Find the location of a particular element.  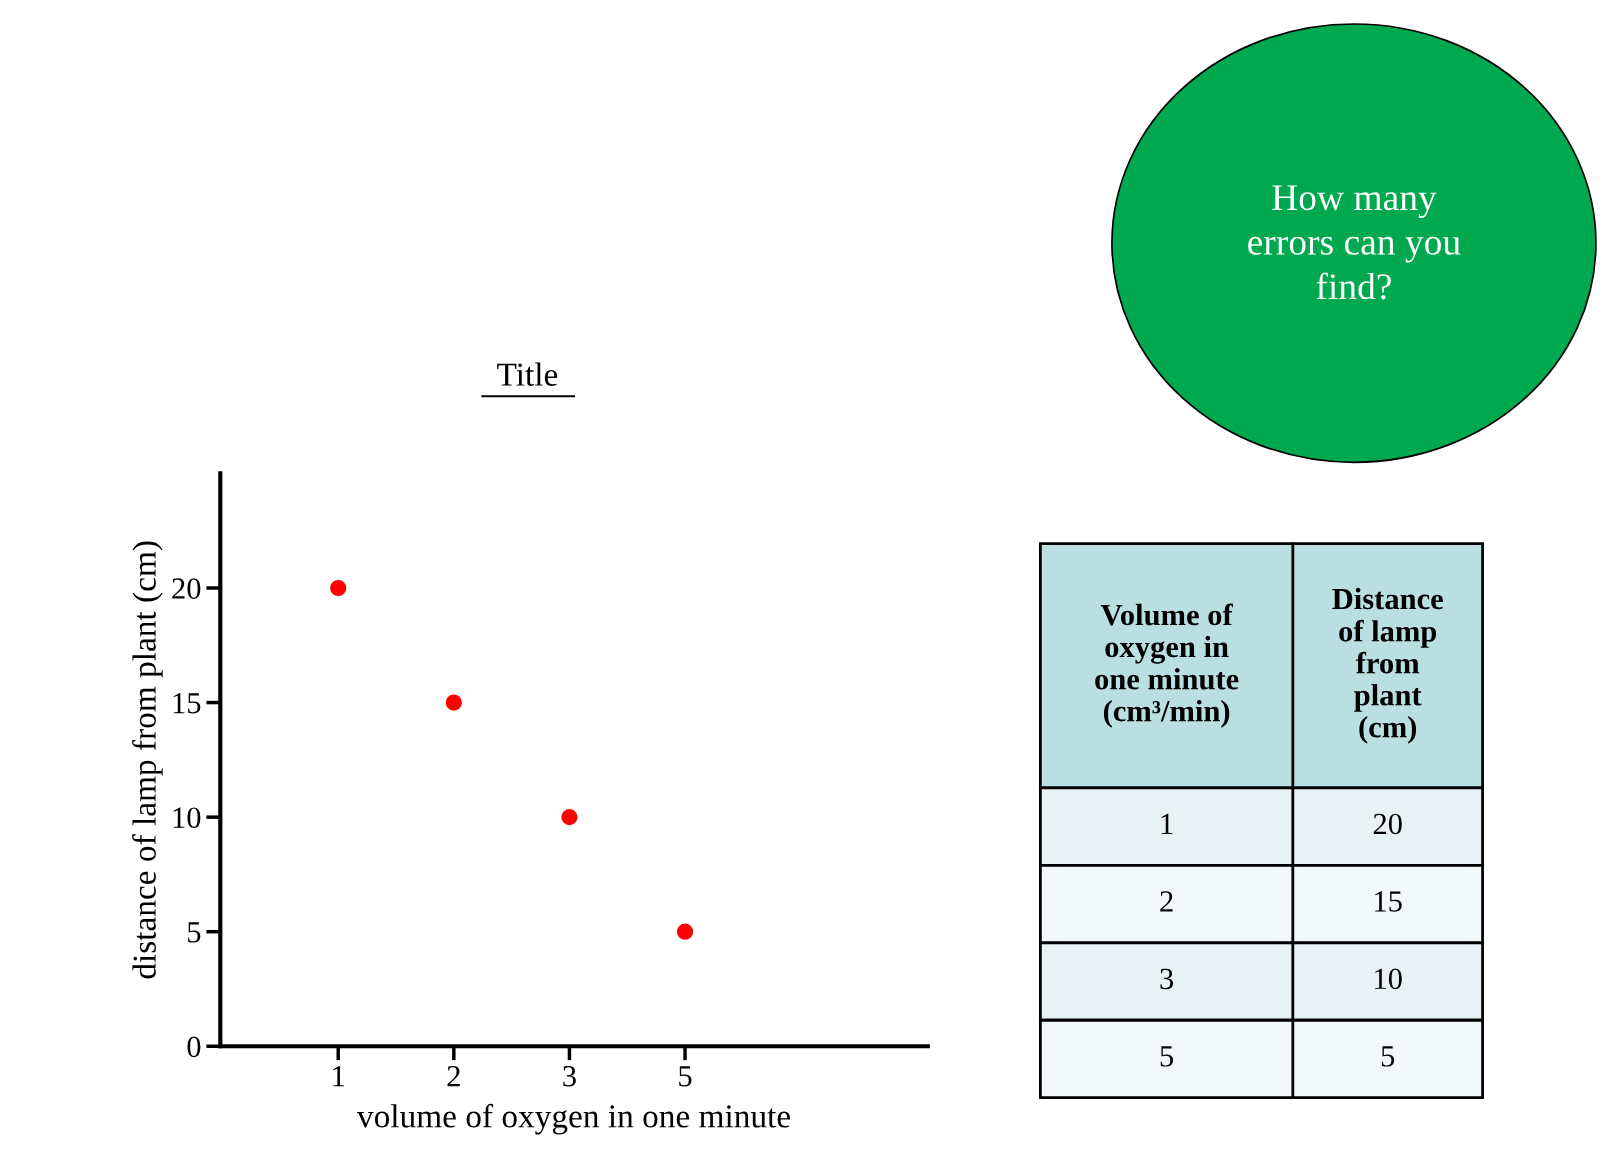

y-tick-label: 20 is located at coordinates (186, 588).